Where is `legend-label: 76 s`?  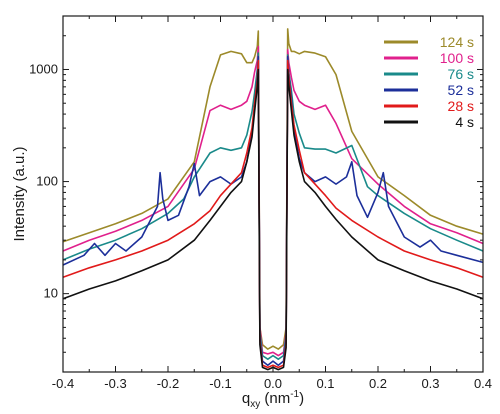 legend-label: 76 s is located at coordinates (461, 74).